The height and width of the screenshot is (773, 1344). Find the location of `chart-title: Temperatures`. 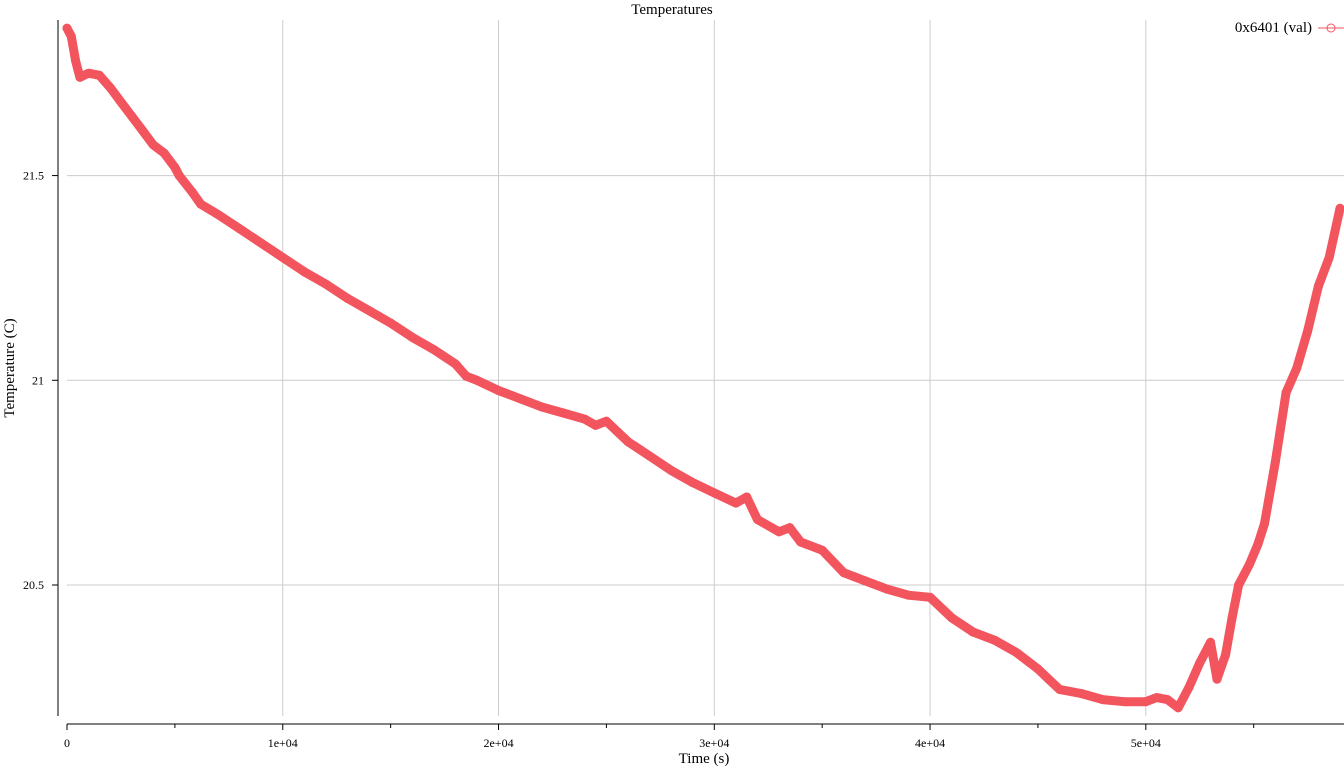

chart-title: Temperatures is located at coordinates (672, 10).